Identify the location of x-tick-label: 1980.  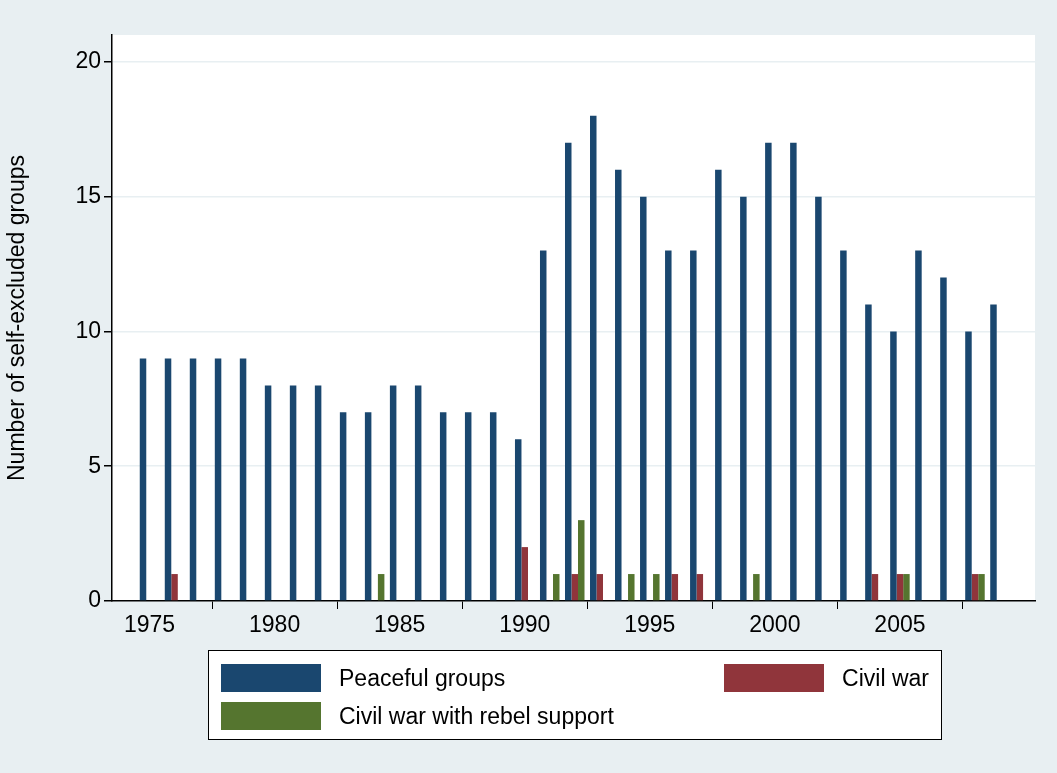
(275, 624).